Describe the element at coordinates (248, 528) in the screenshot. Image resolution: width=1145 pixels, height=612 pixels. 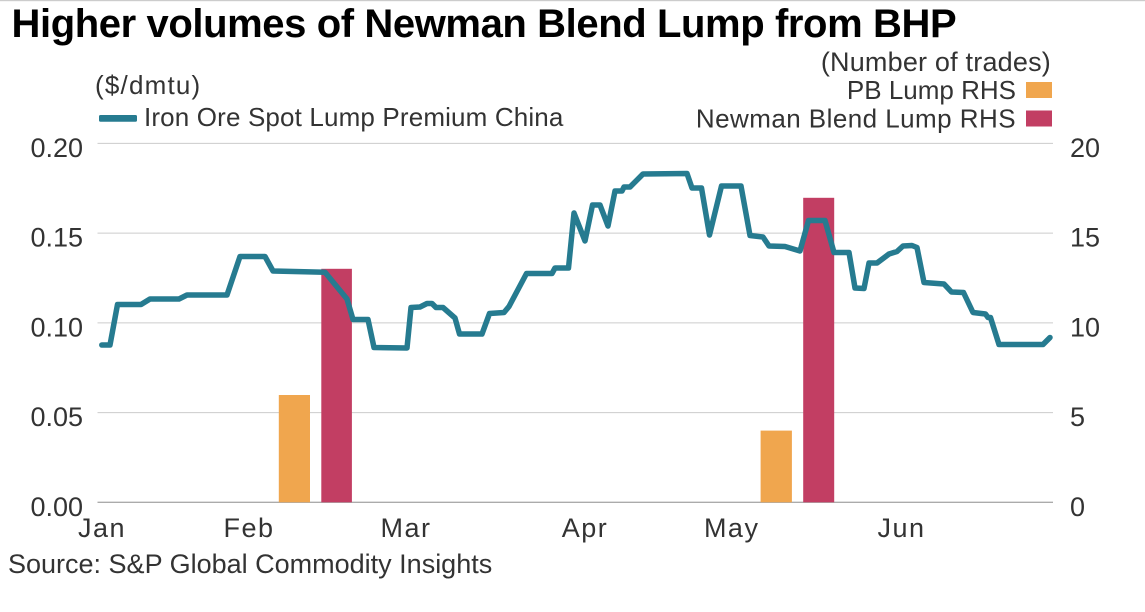
I see `svg-text: Feb` at that location.